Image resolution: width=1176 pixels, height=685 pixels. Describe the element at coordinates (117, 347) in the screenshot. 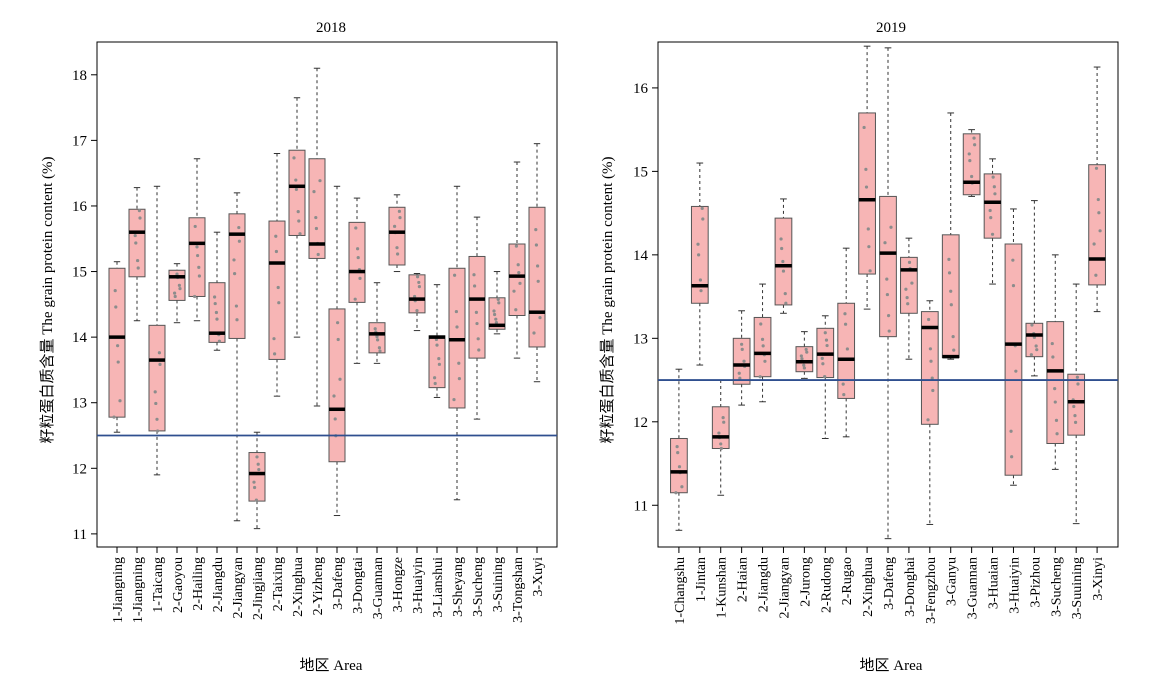

I see `box-1-Jiangning` at that location.